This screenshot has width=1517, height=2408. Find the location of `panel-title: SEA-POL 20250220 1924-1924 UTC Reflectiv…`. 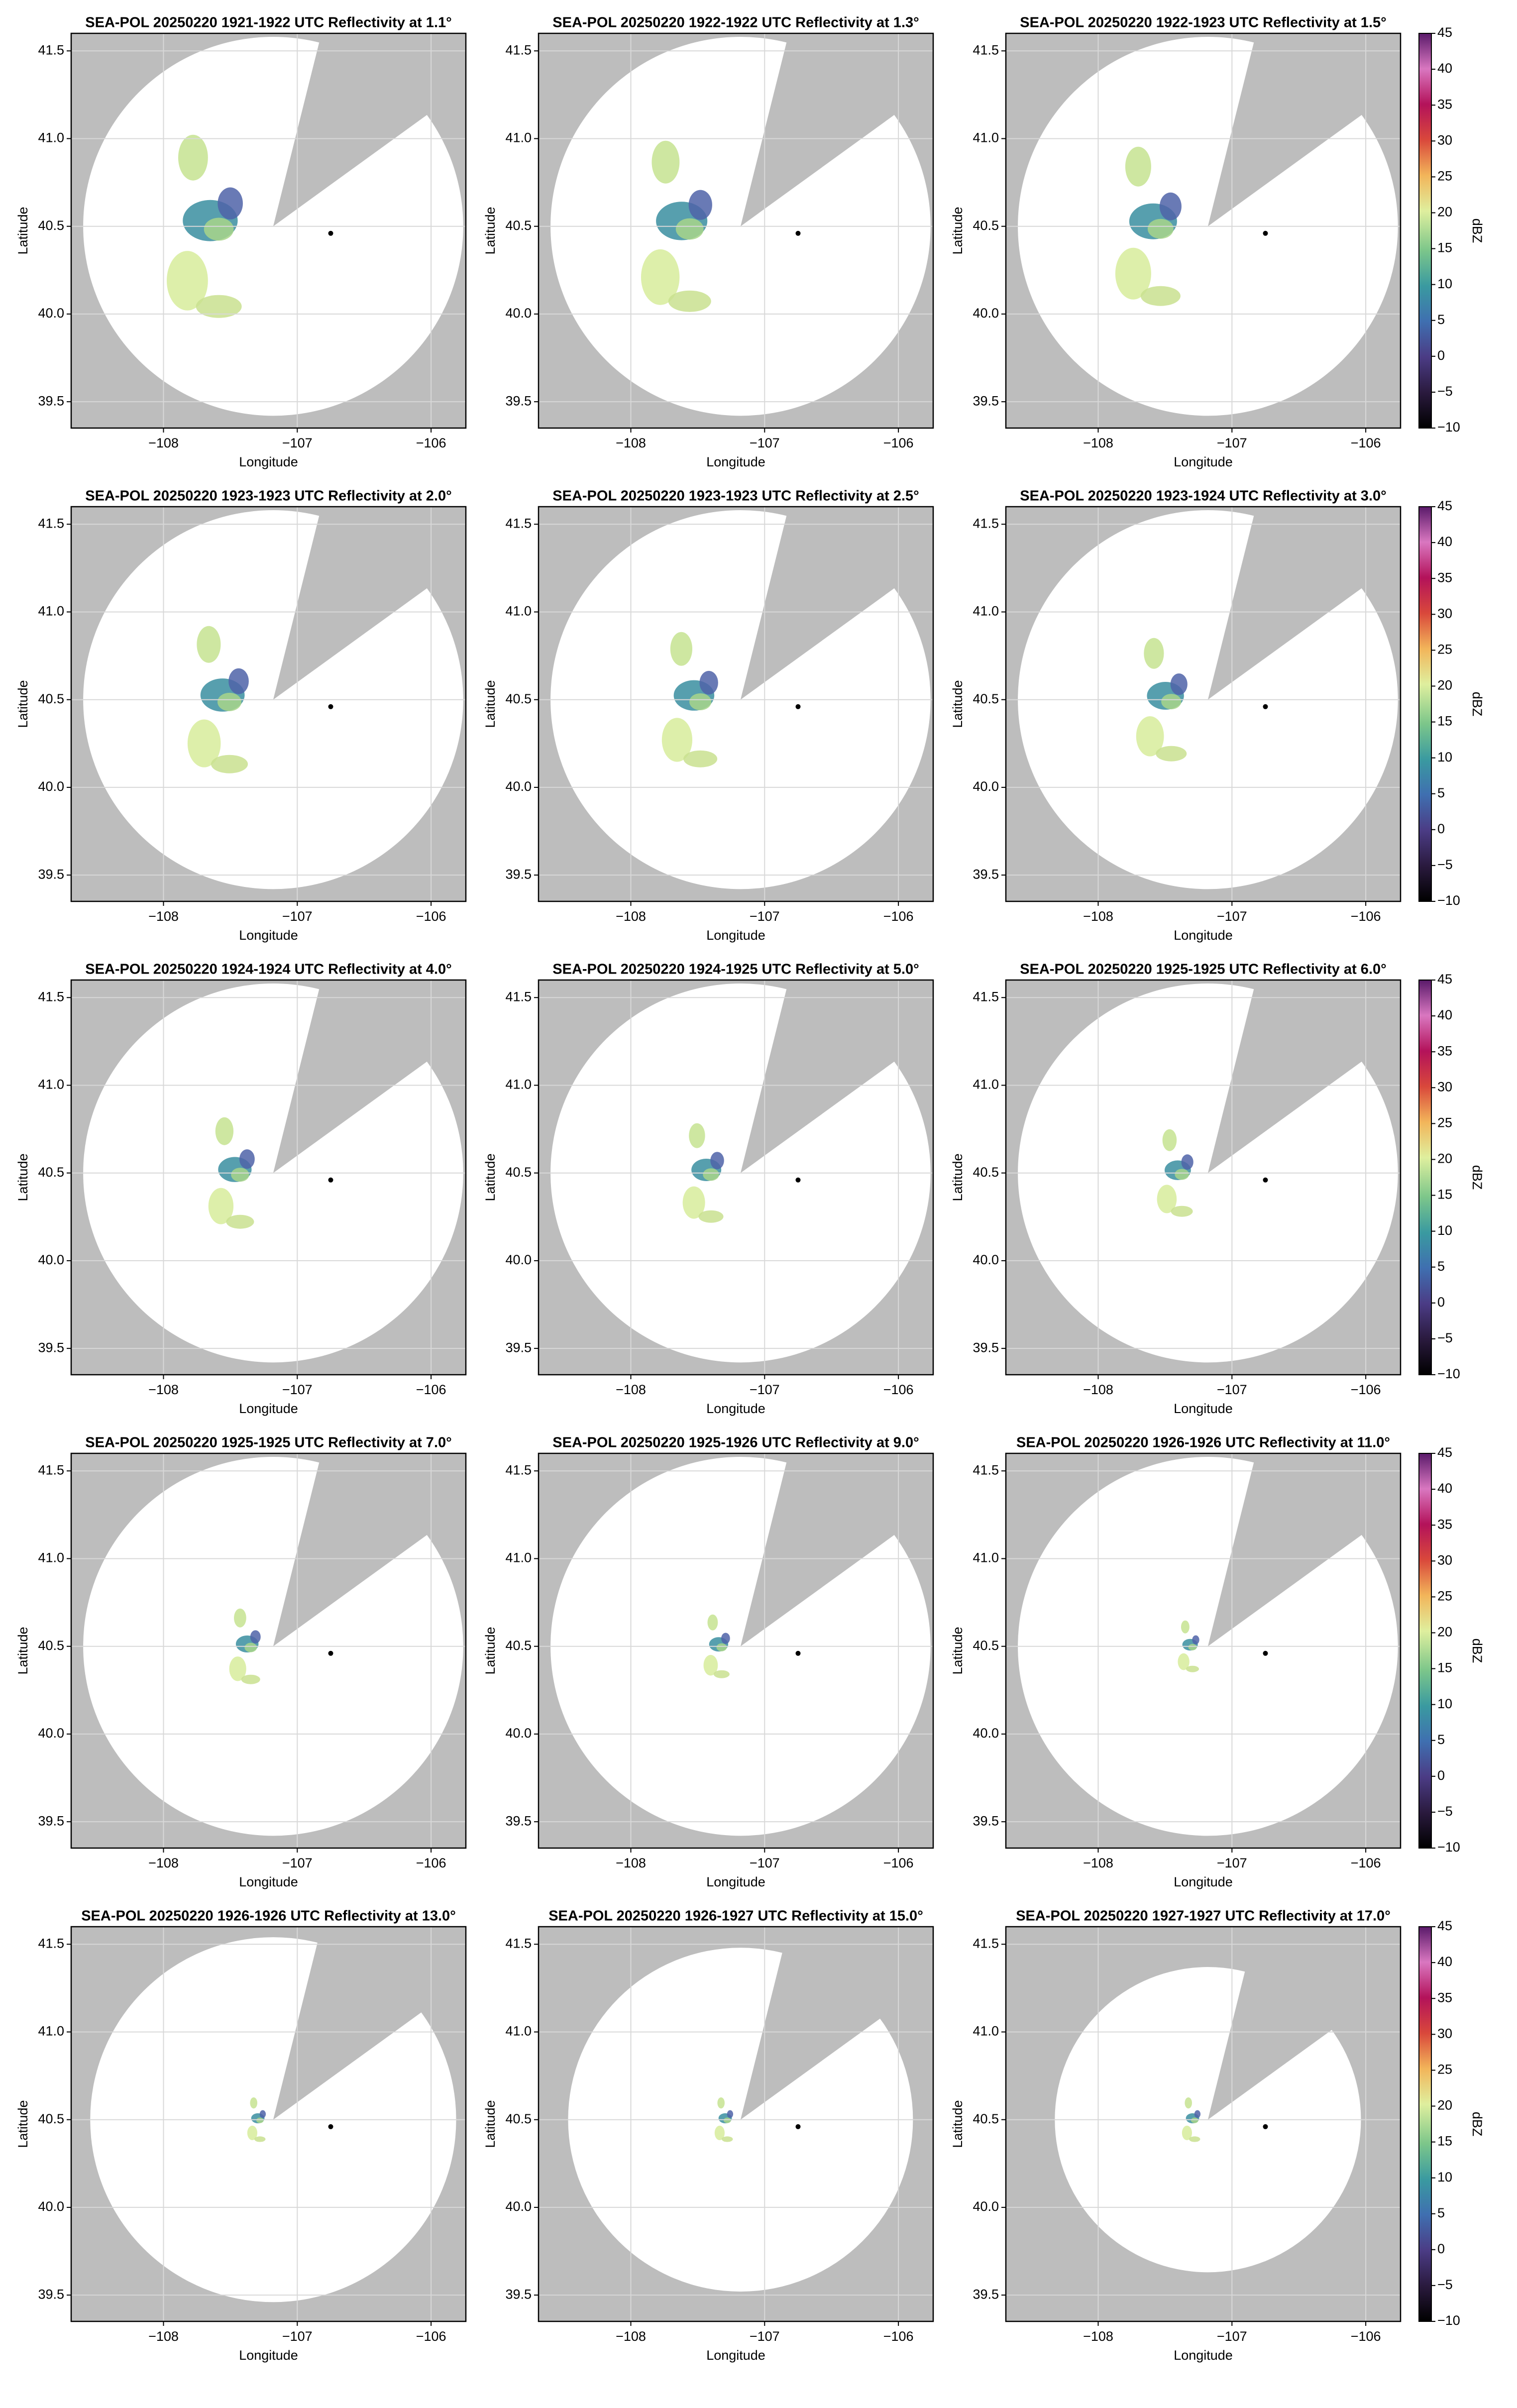

panel-title: SEA-POL 20250220 1924-1924 UTC Reflectiv… is located at coordinates (268, 970).